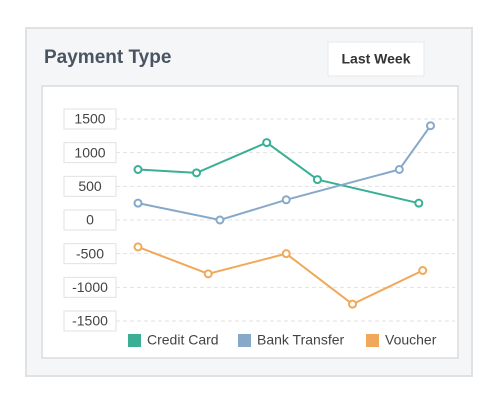 This screenshot has height=406, width=500. What do you see at coordinates (183, 340) in the screenshot?
I see `legend-label: Credit Card` at bounding box center [183, 340].